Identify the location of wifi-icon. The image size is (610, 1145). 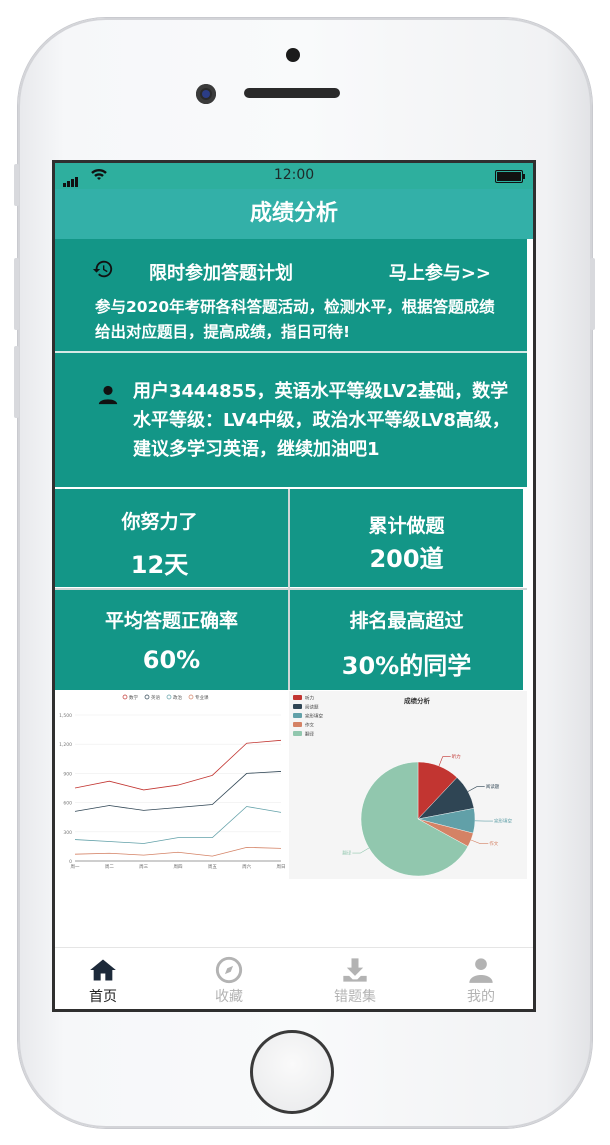
(99, 176).